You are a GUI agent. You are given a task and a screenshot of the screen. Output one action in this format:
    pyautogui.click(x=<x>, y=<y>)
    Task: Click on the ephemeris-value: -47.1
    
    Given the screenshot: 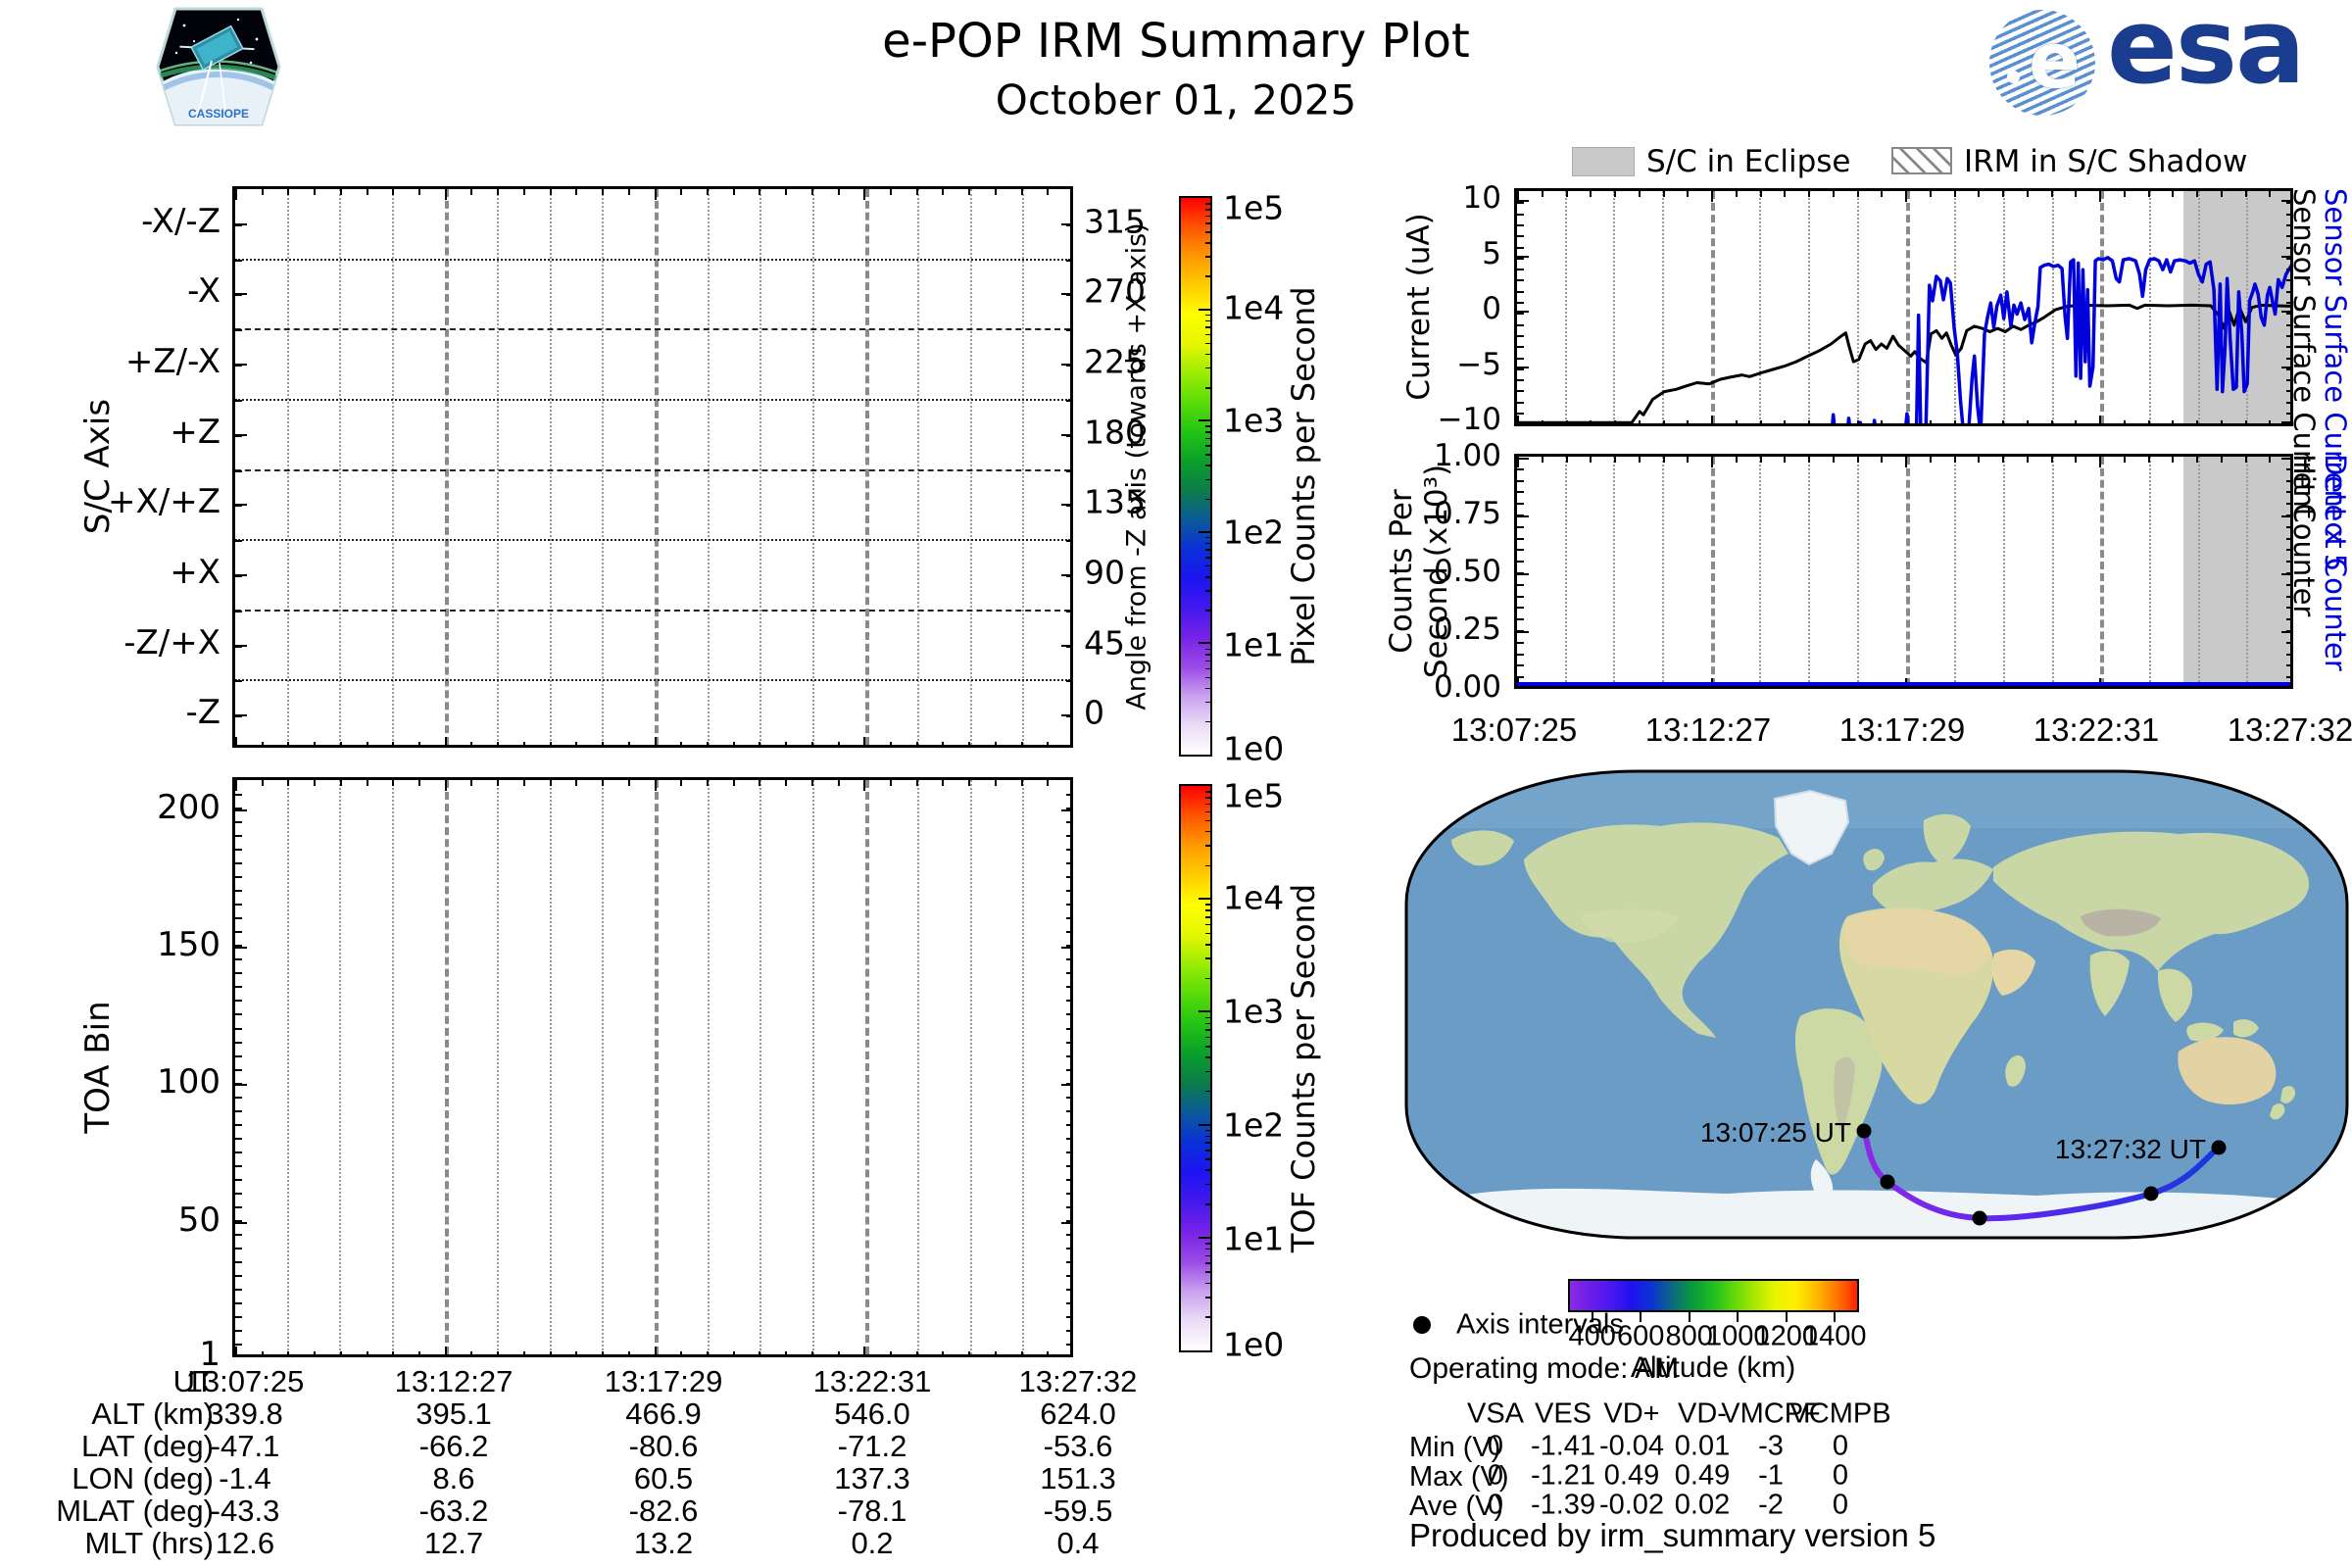 What is the action you would take?
    pyautogui.click(x=245, y=1446)
    